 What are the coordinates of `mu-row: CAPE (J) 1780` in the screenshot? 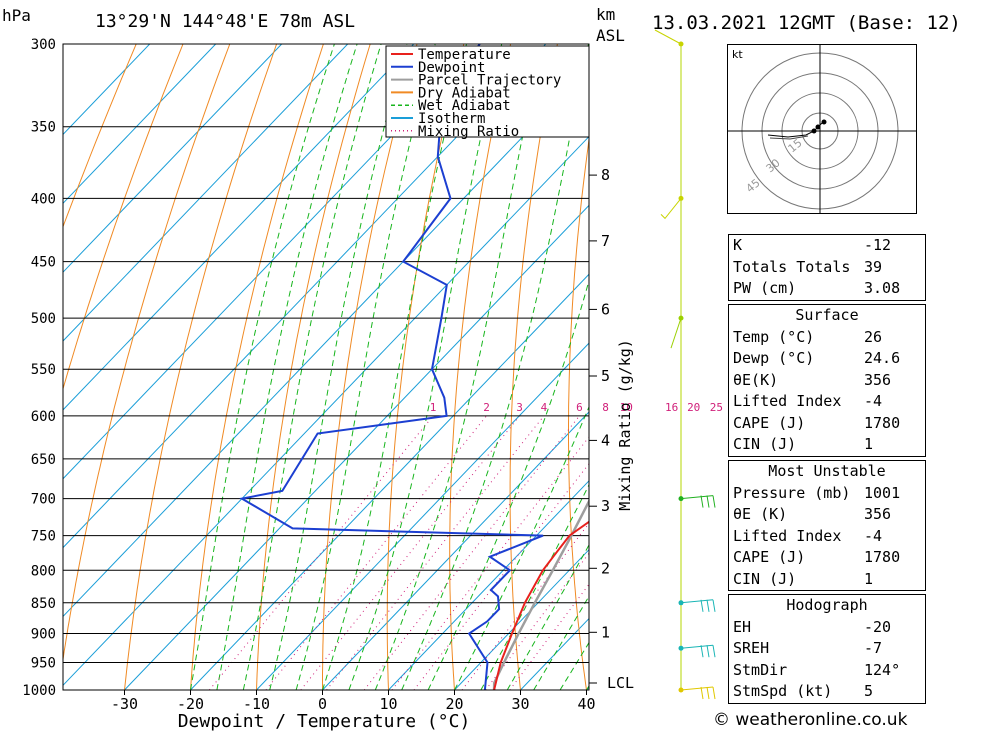 It's located at (817, 557).